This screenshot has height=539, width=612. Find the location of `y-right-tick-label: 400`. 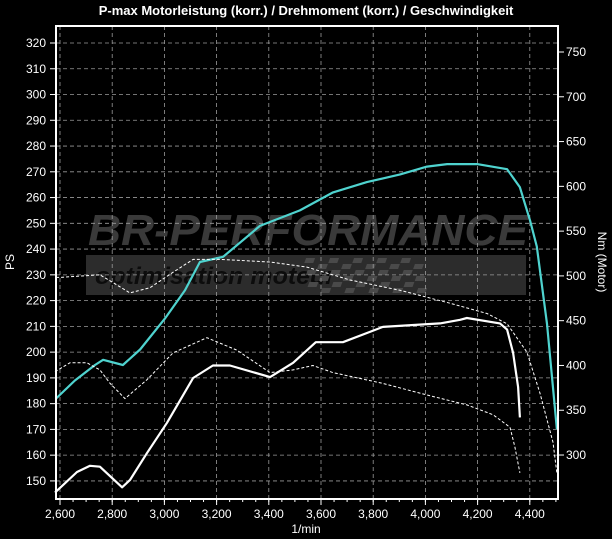

y-right-tick-label: 400 is located at coordinates (576, 365).